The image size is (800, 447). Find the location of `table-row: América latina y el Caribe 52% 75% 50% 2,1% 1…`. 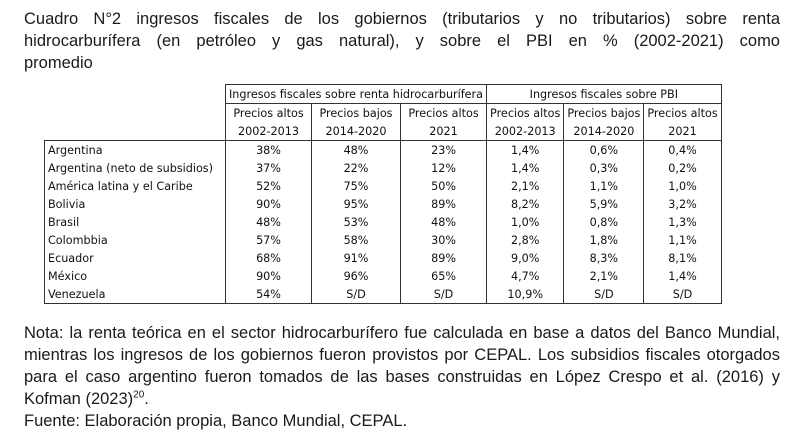

table-row: América latina y el Caribe 52% 75% 50% 2,1% 1… is located at coordinates (383, 186).